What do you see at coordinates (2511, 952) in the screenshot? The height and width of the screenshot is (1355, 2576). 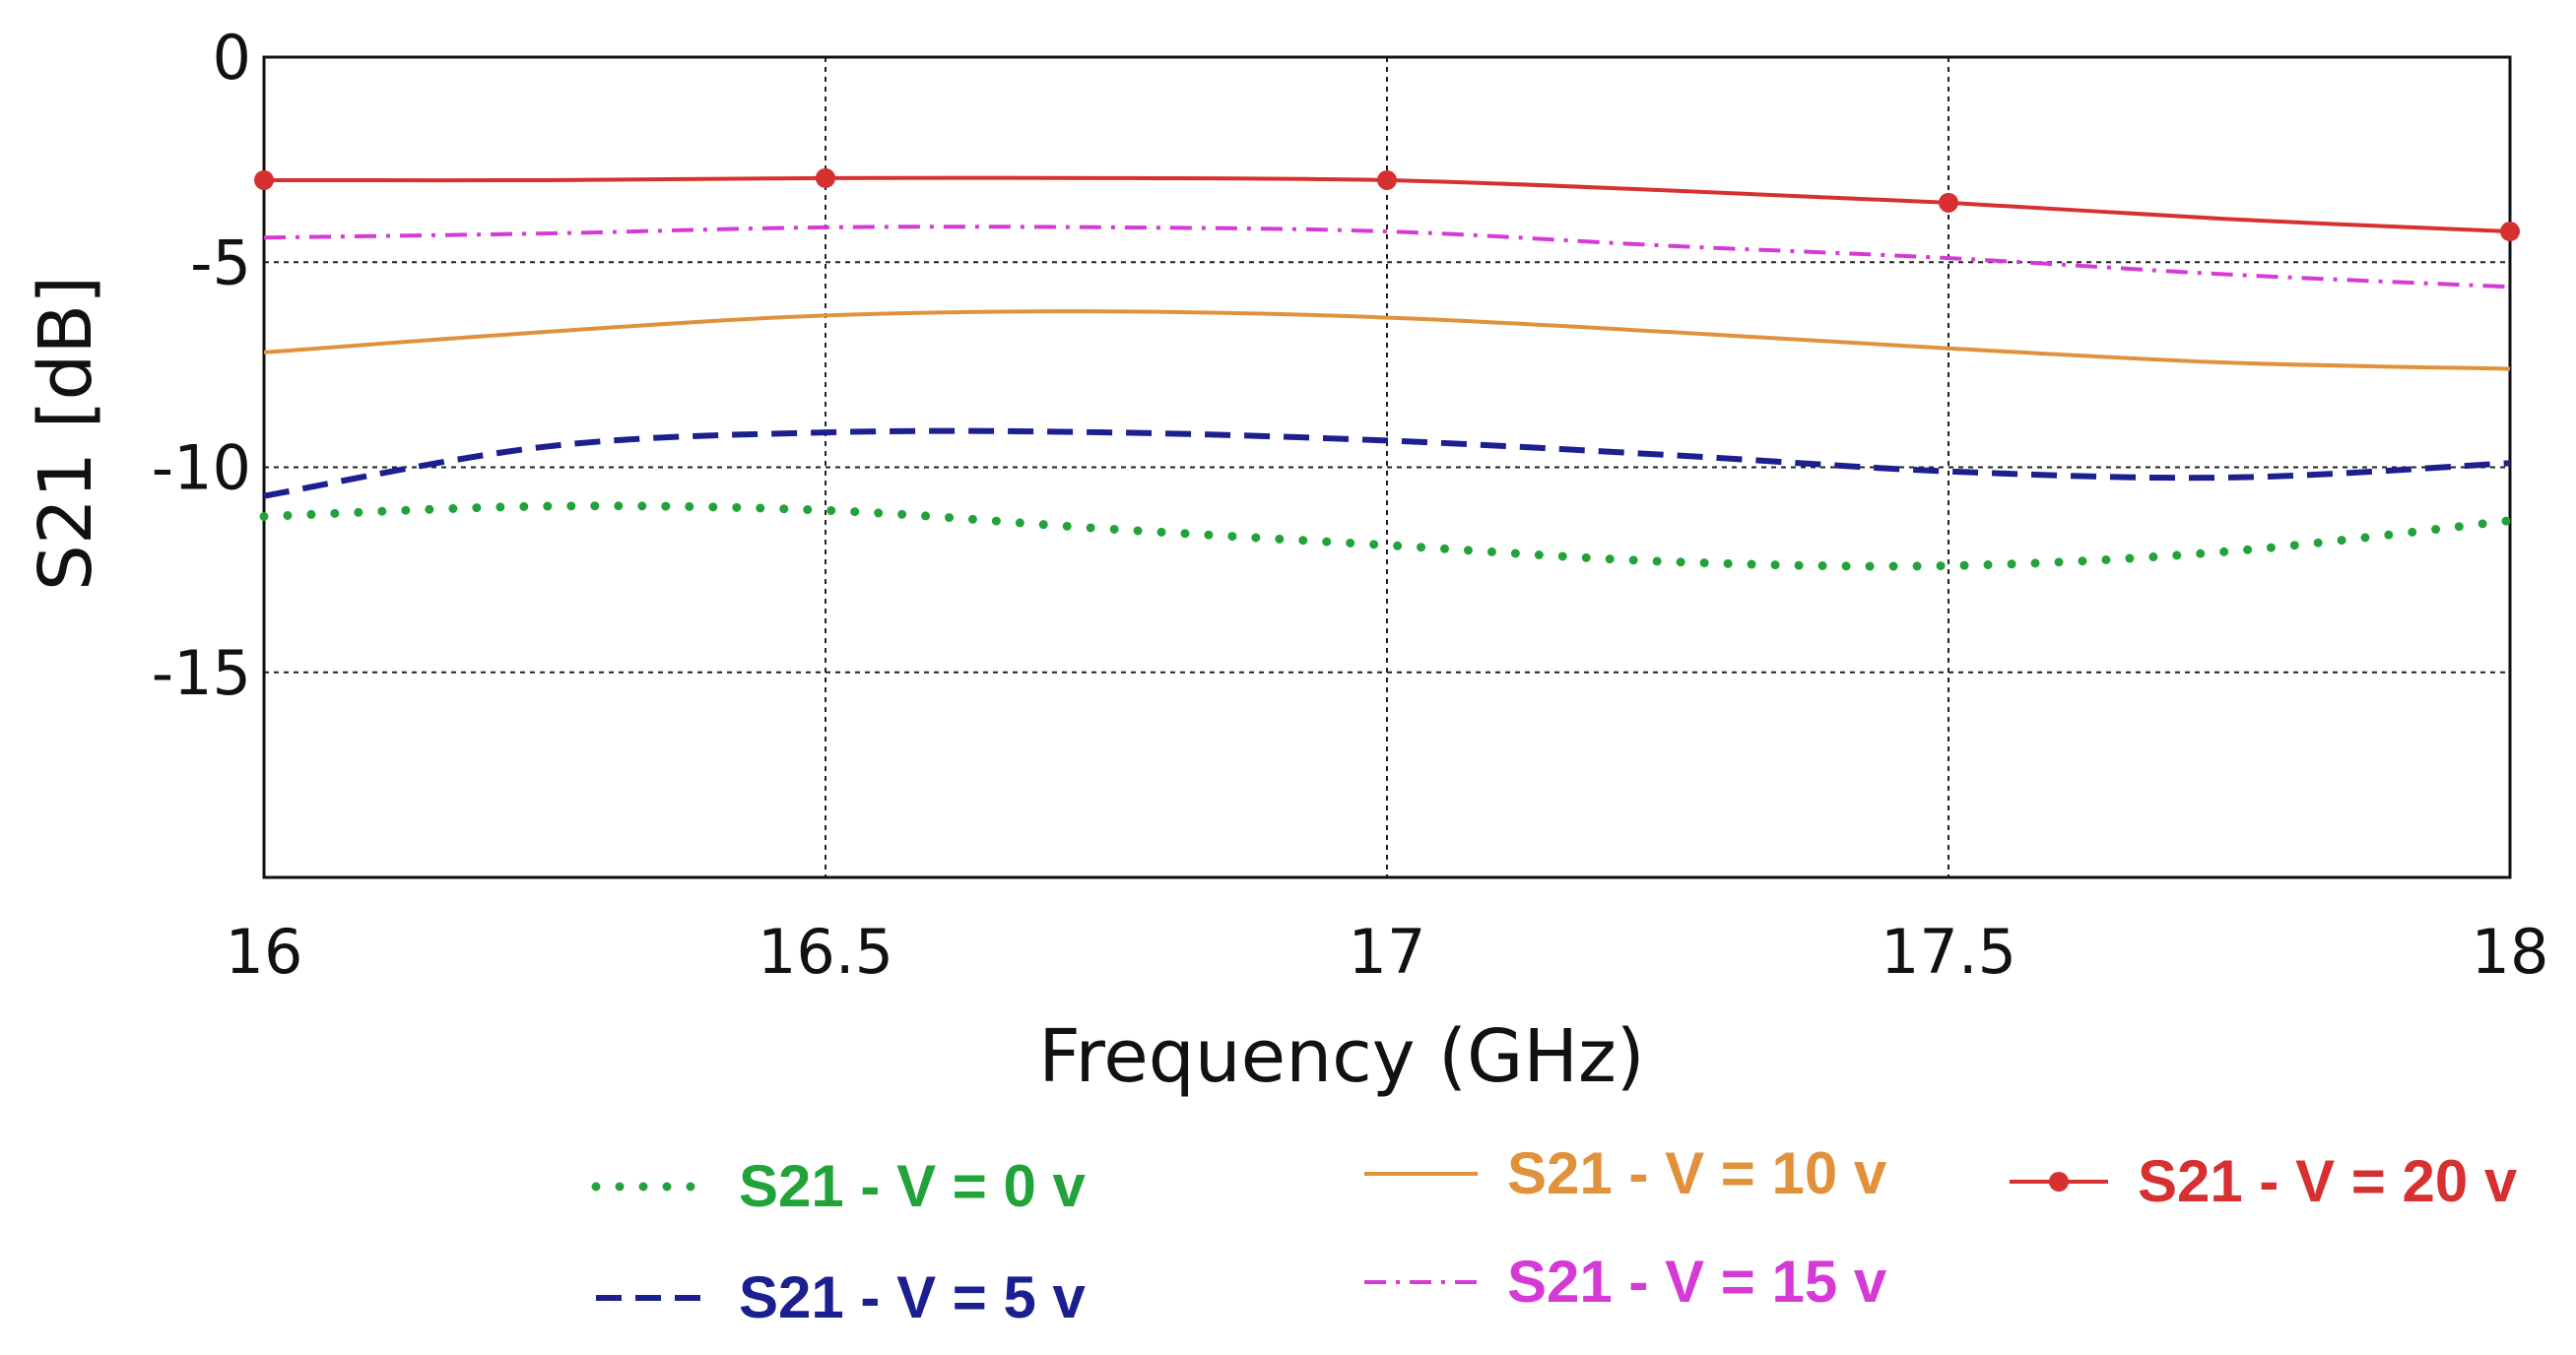 I see `x-tick-label: 18` at bounding box center [2511, 952].